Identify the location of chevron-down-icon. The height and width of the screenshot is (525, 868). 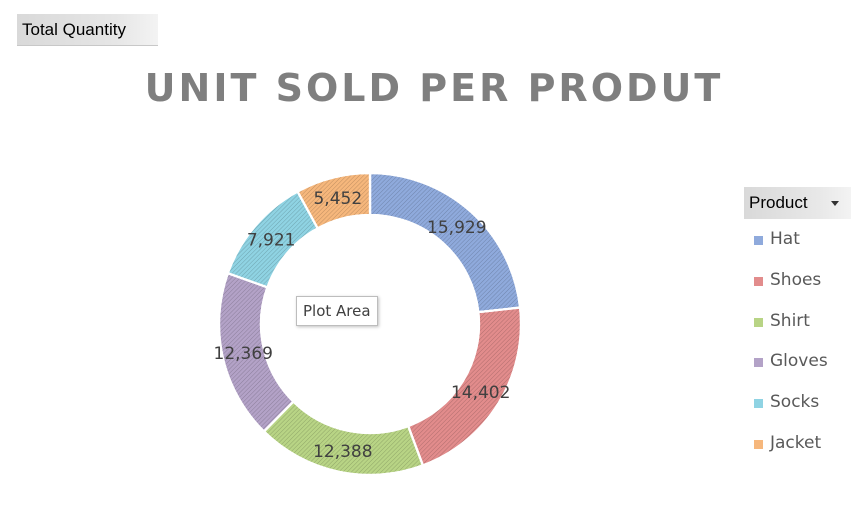
(835, 203).